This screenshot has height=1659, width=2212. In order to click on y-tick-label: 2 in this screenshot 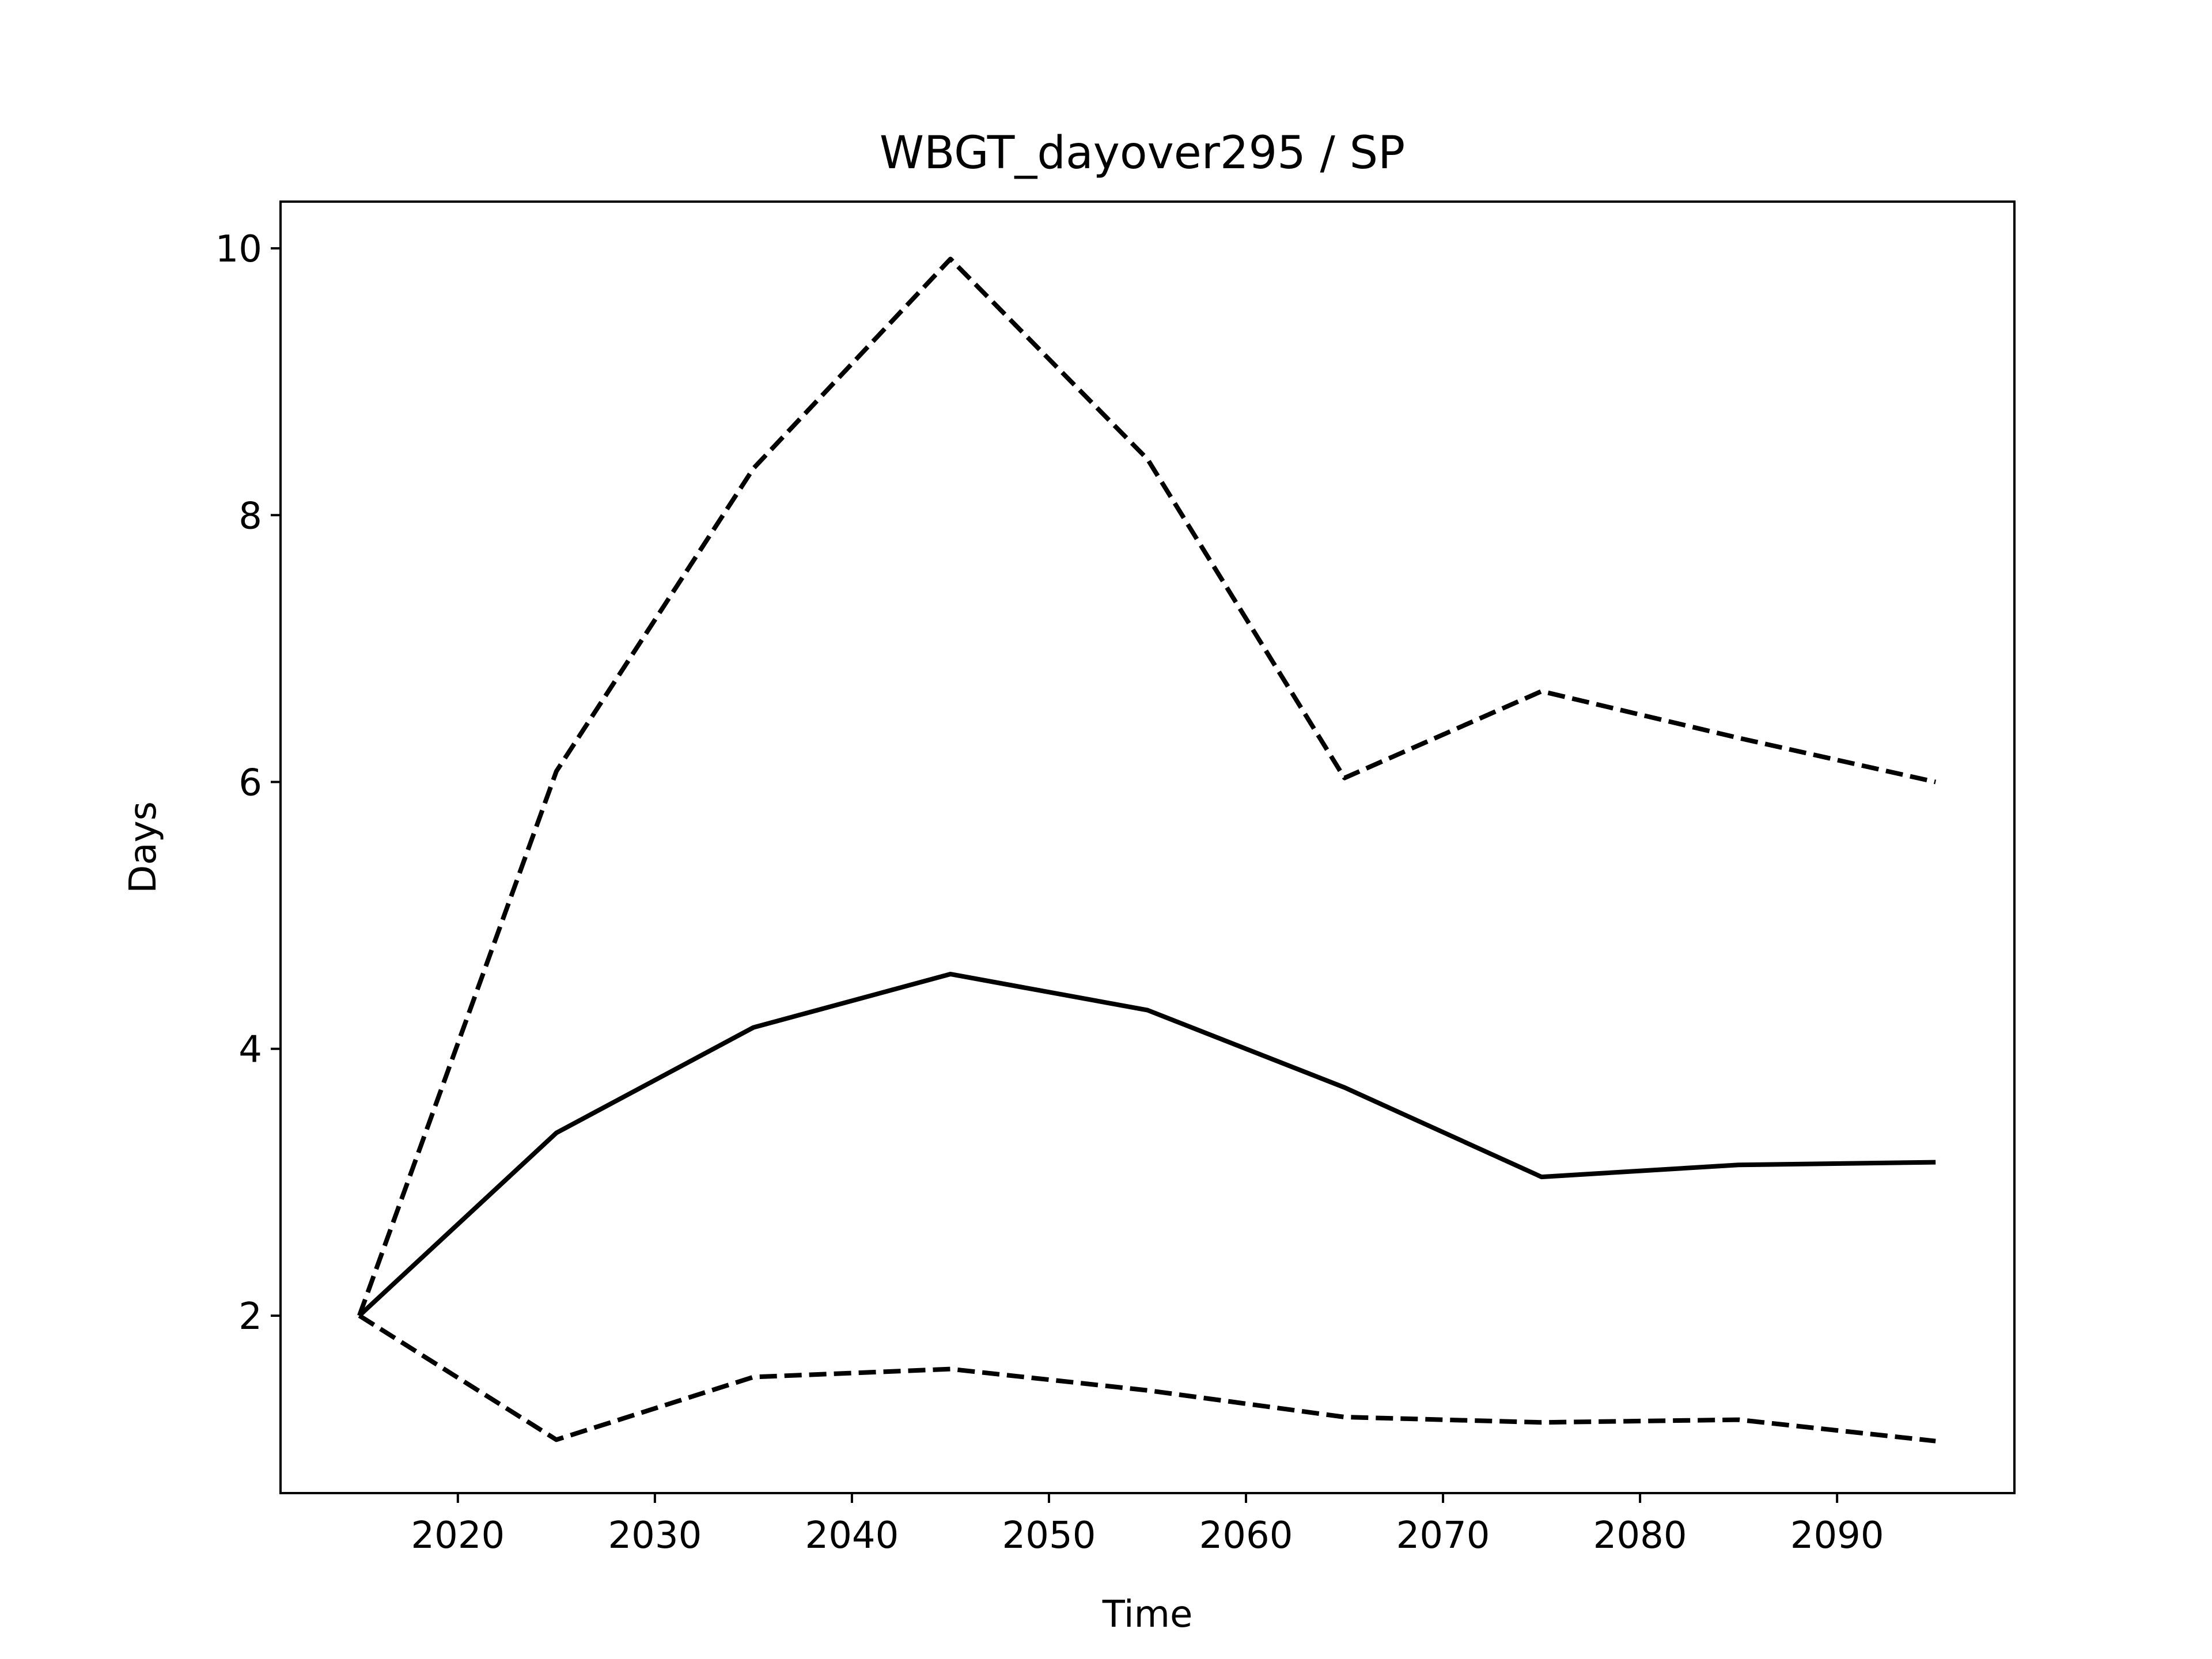, I will do `click(250, 1317)`.